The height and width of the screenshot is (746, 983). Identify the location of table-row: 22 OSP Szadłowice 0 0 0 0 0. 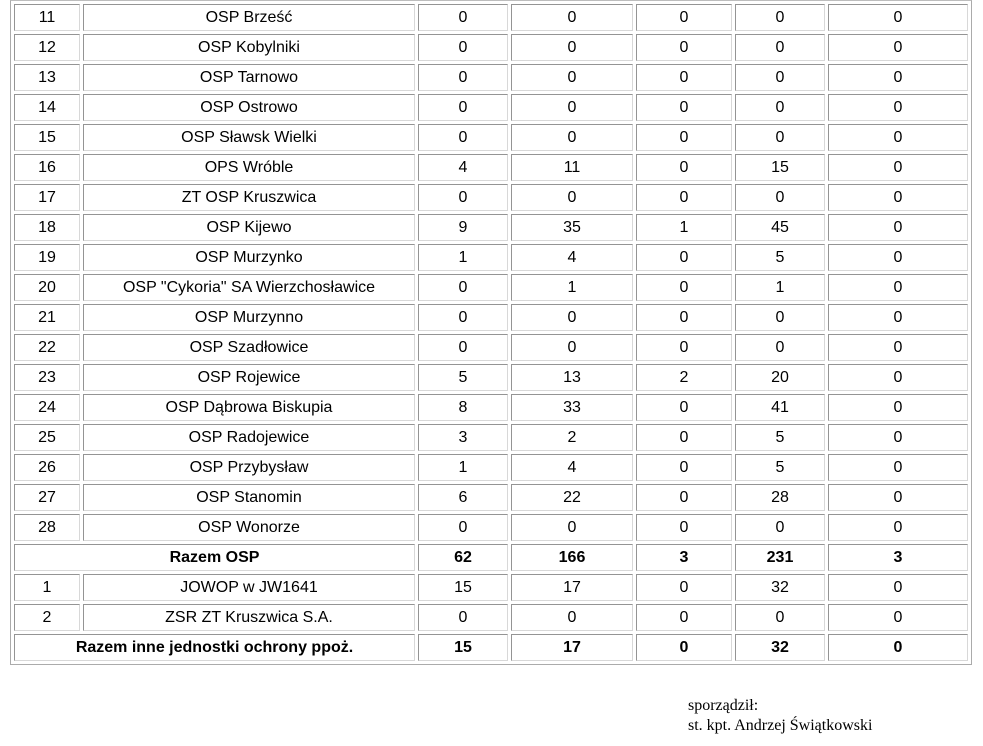
(491, 347).